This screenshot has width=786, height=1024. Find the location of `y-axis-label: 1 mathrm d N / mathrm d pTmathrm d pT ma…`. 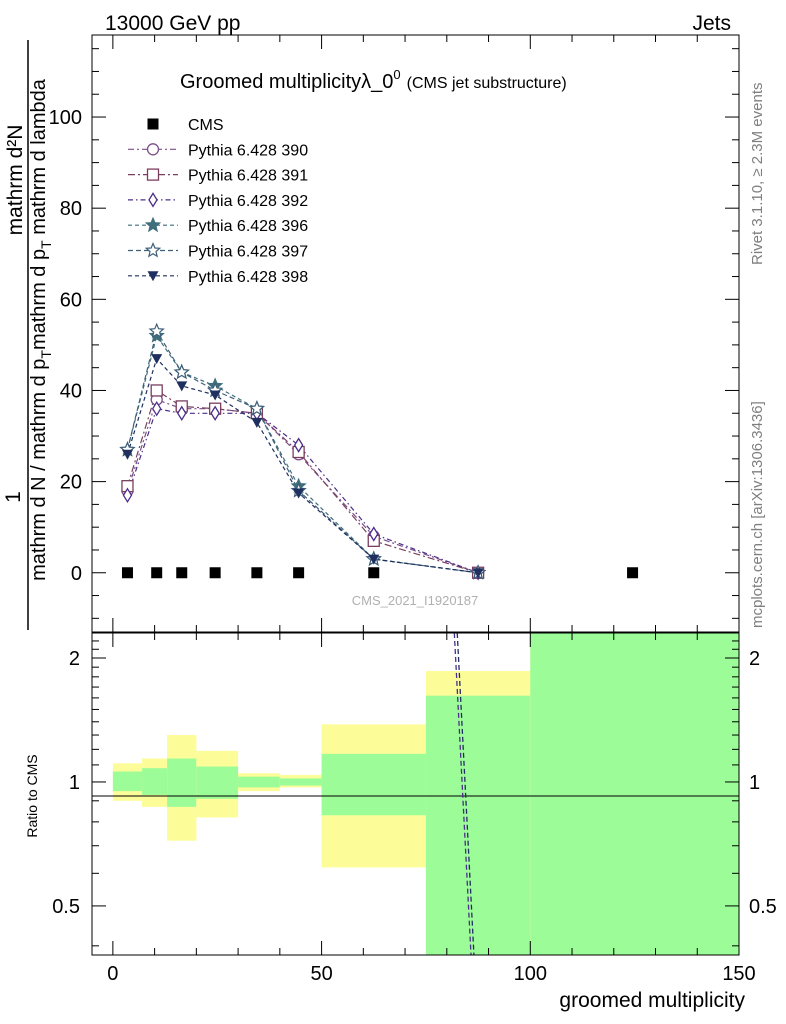

y-axis-label: 1 mathrm d N / mathrm d pTmathrm d pT ma… is located at coordinates (28, 335).